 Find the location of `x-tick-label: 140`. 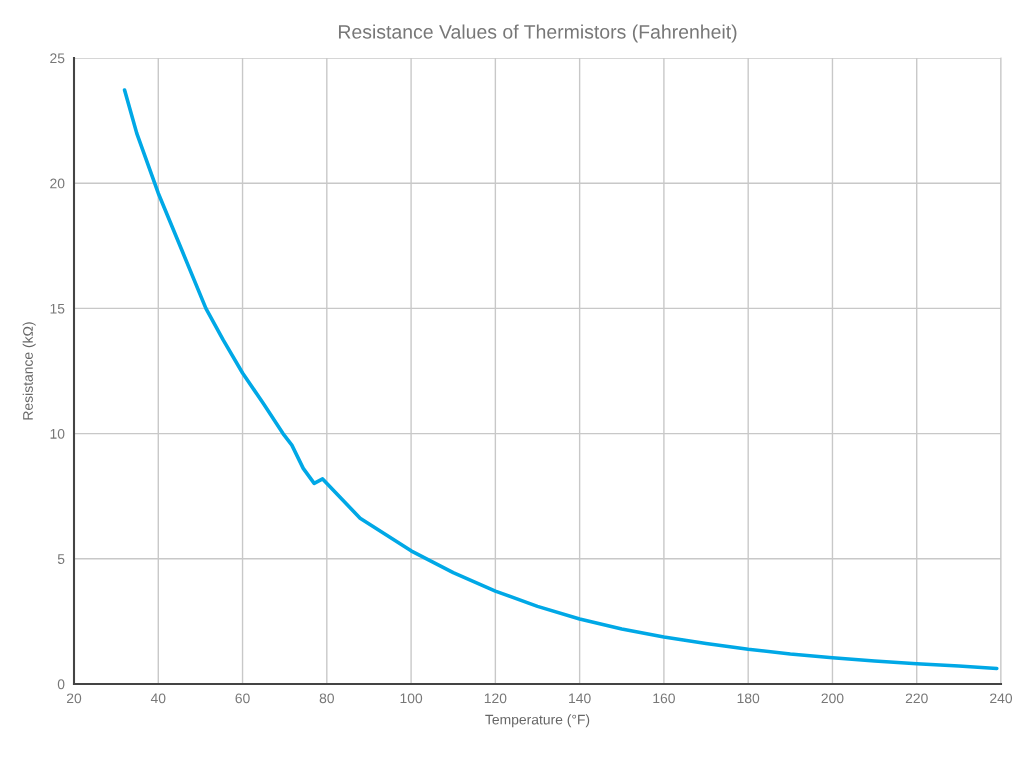

x-tick-label: 140 is located at coordinates (580, 698).